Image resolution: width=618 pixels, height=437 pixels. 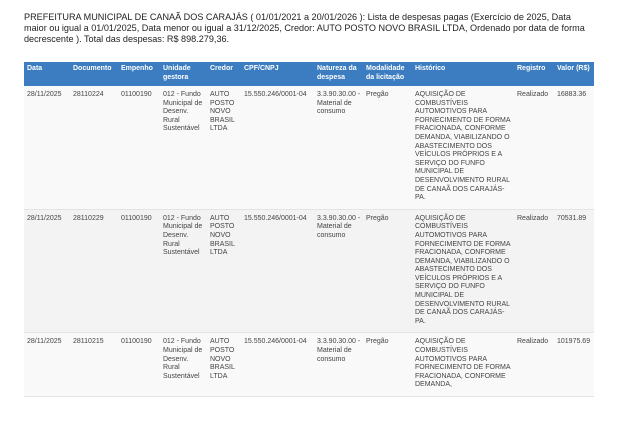 What do you see at coordinates (94, 74) in the screenshot?
I see `column-header: Documento` at bounding box center [94, 74].